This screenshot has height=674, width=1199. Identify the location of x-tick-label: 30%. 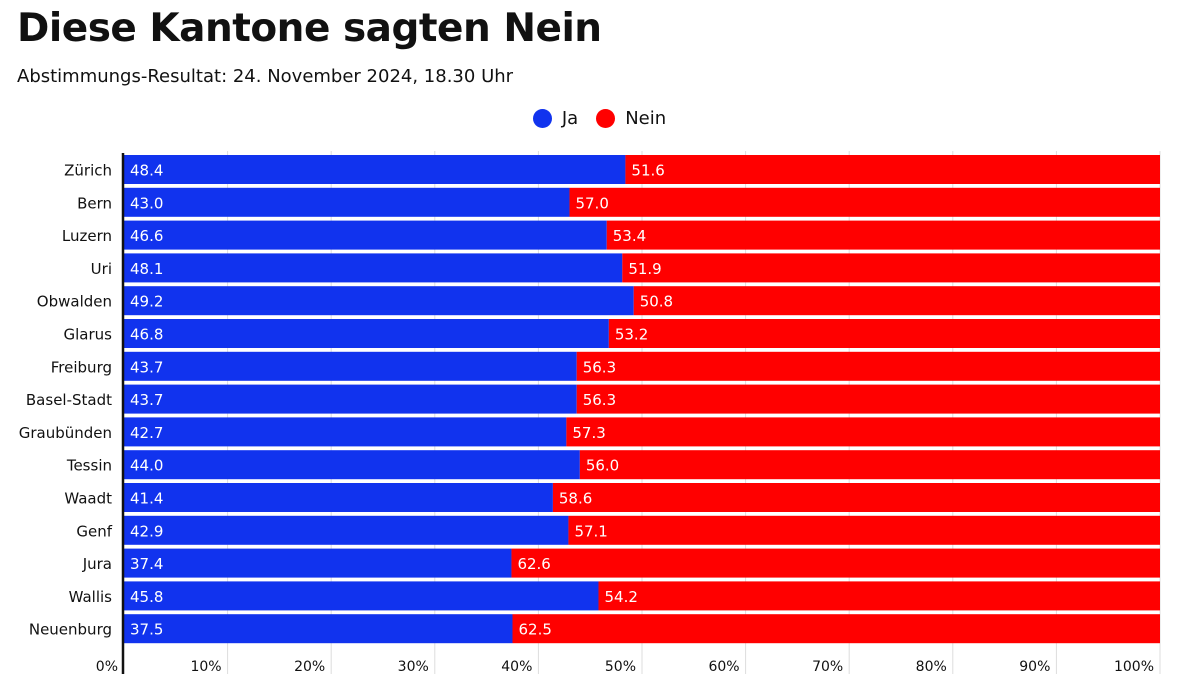
(413, 666).